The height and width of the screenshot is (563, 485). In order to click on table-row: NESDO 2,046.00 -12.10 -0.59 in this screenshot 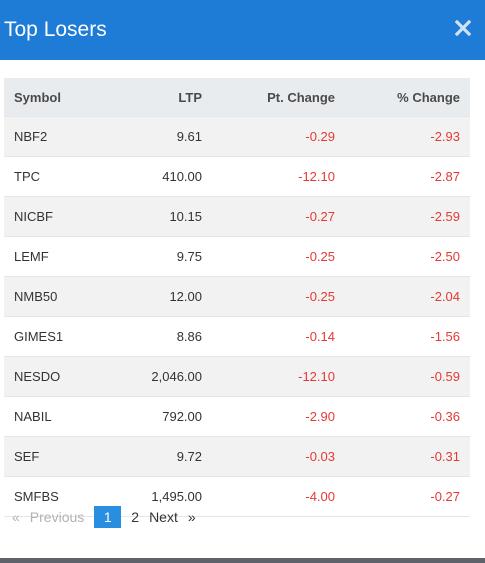, I will do `click(237, 377)`.